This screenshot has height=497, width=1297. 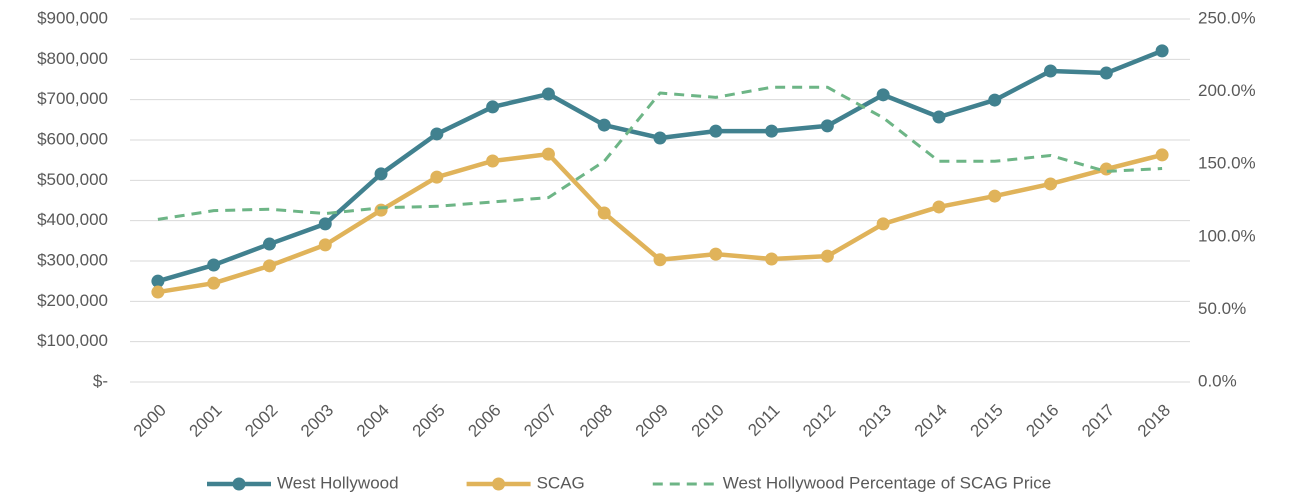 What do you see at coordinates (317, 421) in the screenshot?
I see `x-tick-label: 2003` at bounding box center [317, 421].